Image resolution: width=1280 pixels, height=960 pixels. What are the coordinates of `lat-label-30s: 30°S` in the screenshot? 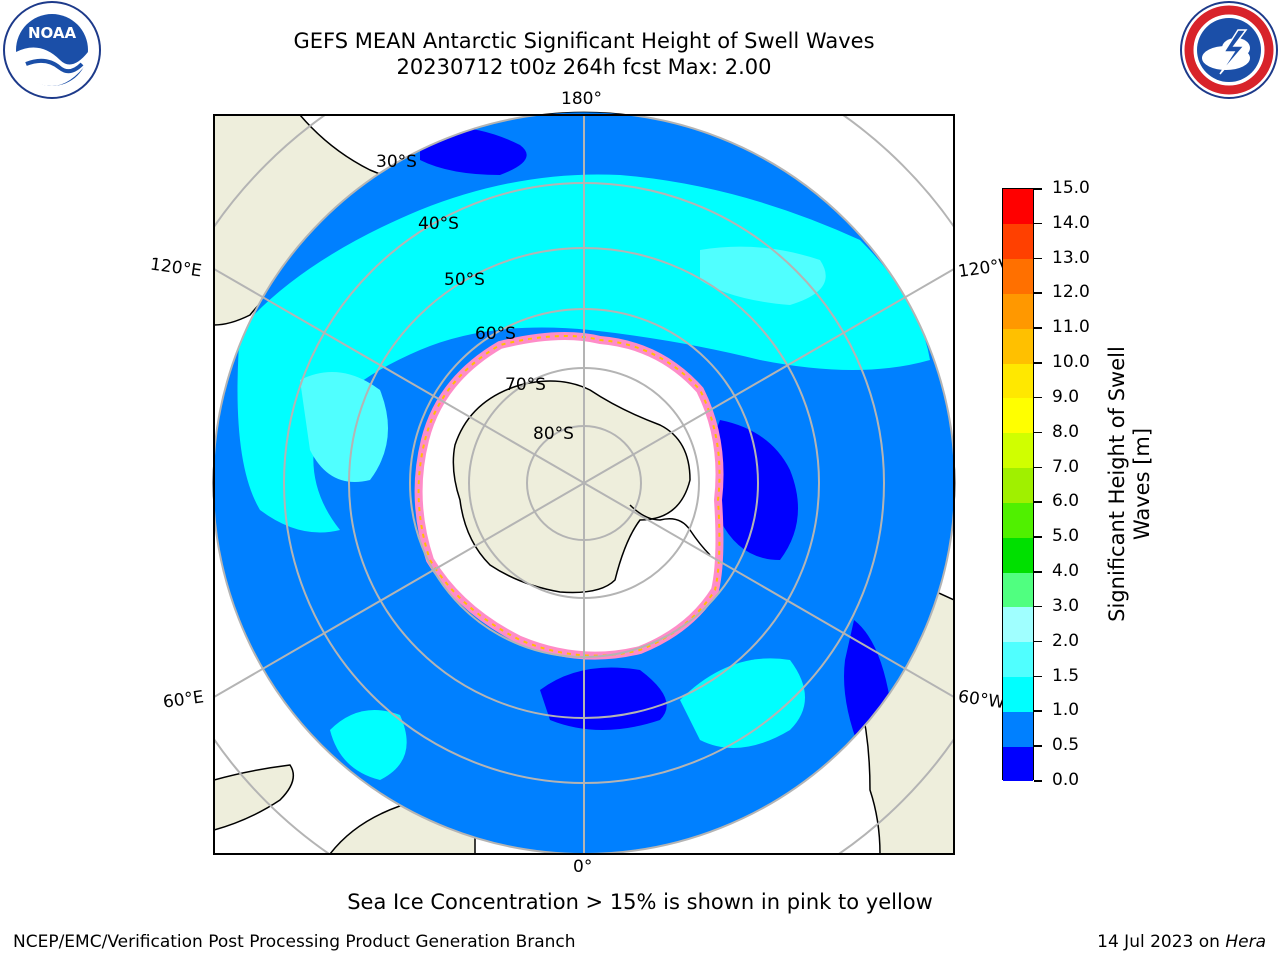 It's located at (396, 162).